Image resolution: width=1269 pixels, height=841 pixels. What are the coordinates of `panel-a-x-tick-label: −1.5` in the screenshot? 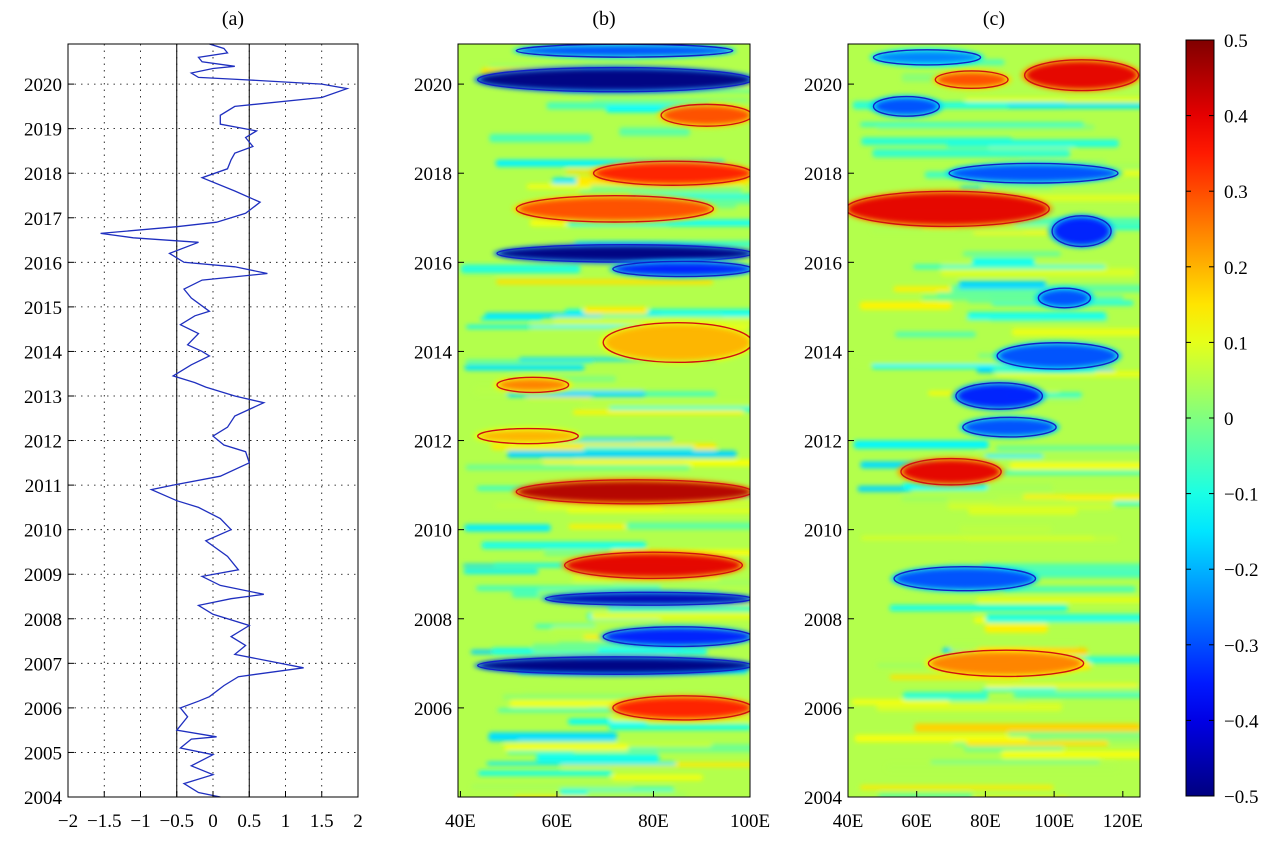 It's located at (104, 821).